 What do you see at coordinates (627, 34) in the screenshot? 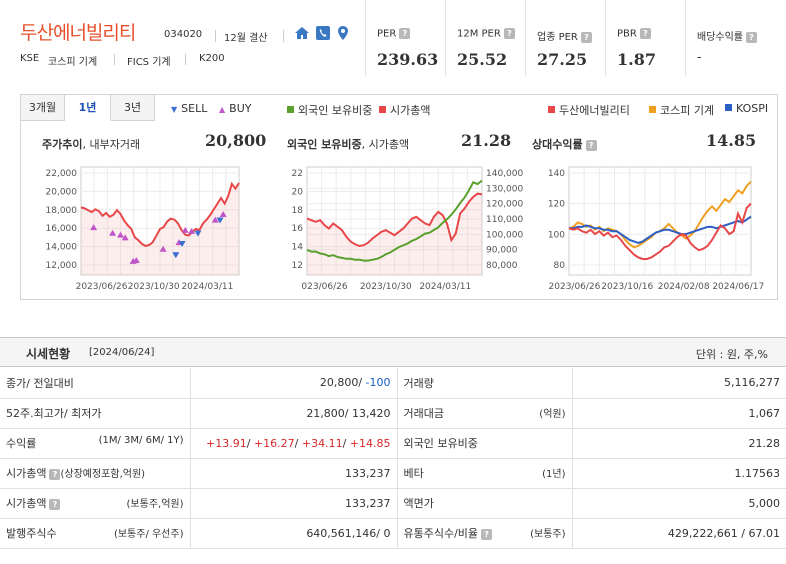
I see `kpi-label: PBR` at bounding box center [627, 34].